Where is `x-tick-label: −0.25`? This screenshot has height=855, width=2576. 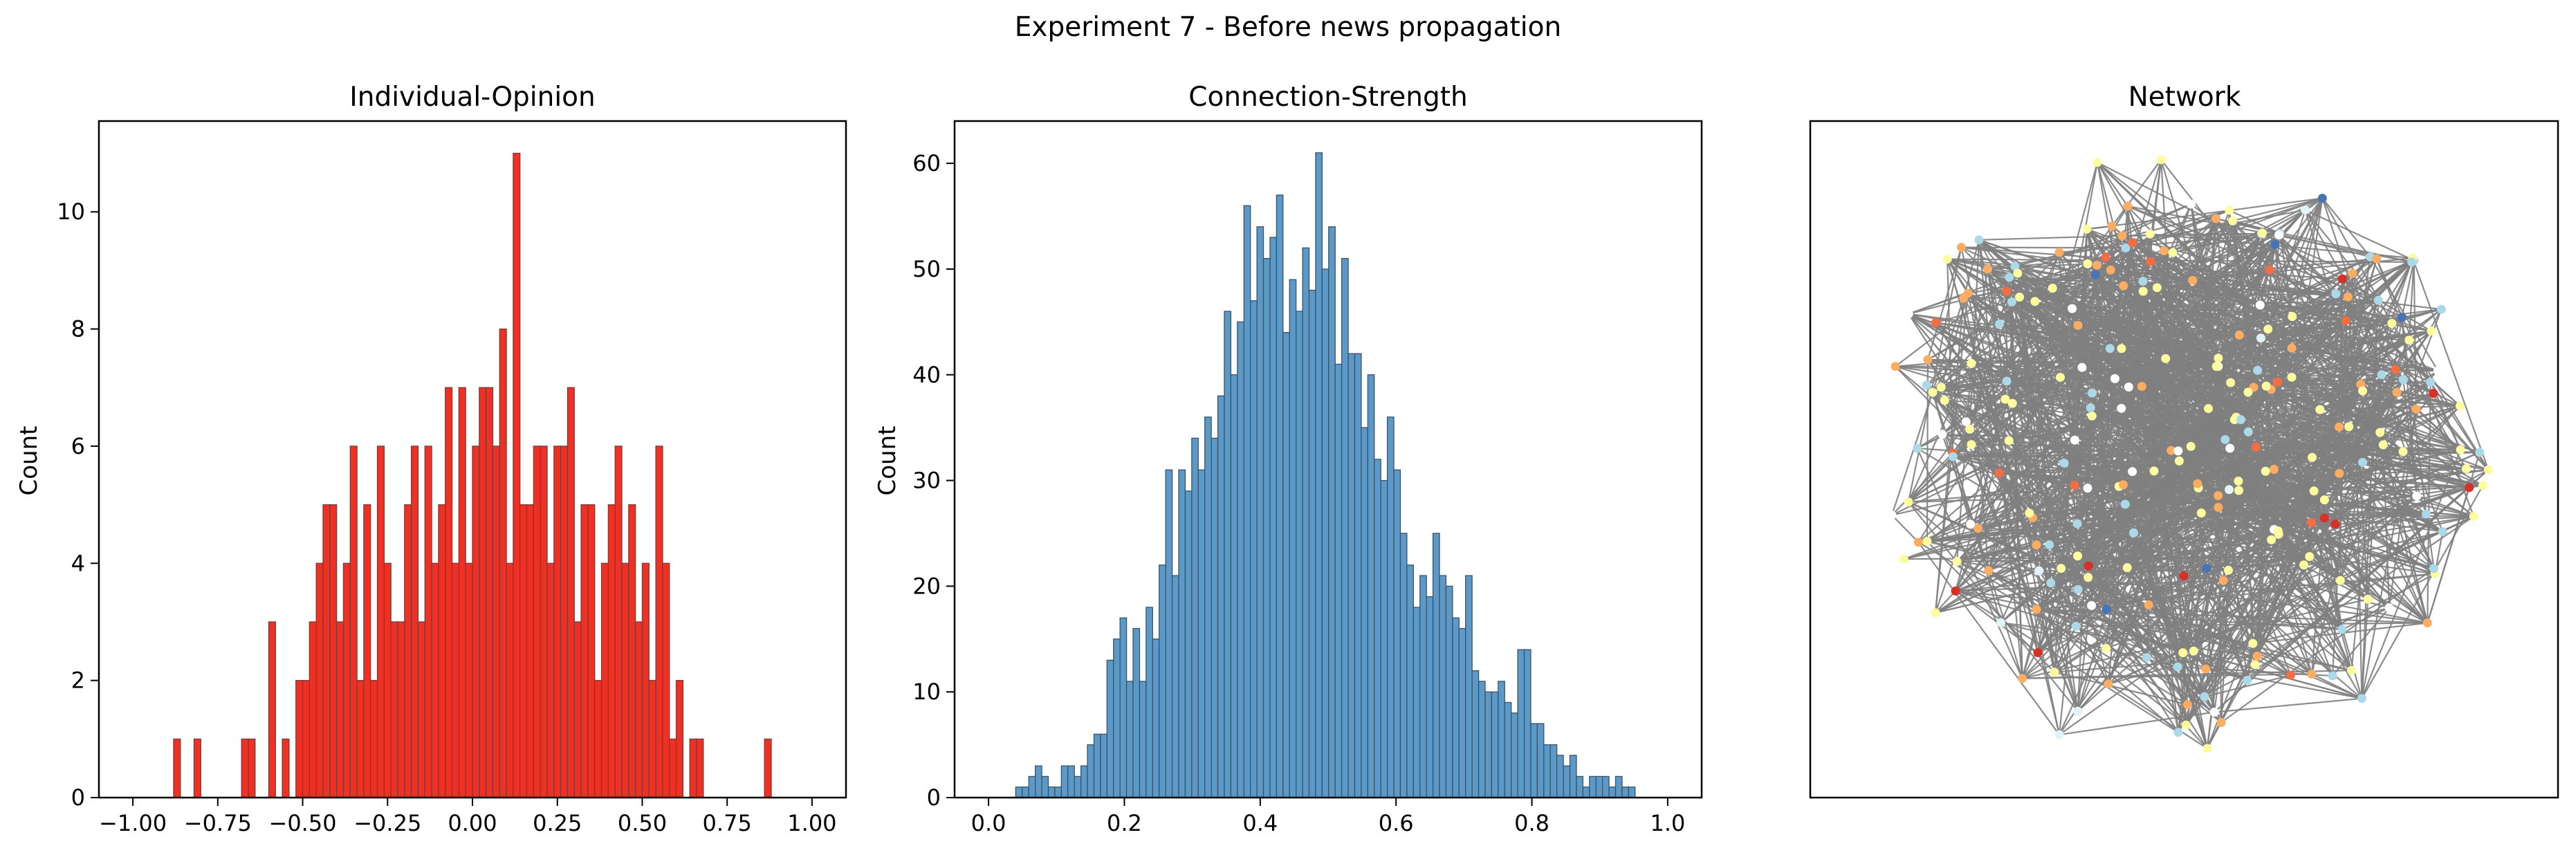 x-tick-label: −0.25 is located at coordinates (387, 823).